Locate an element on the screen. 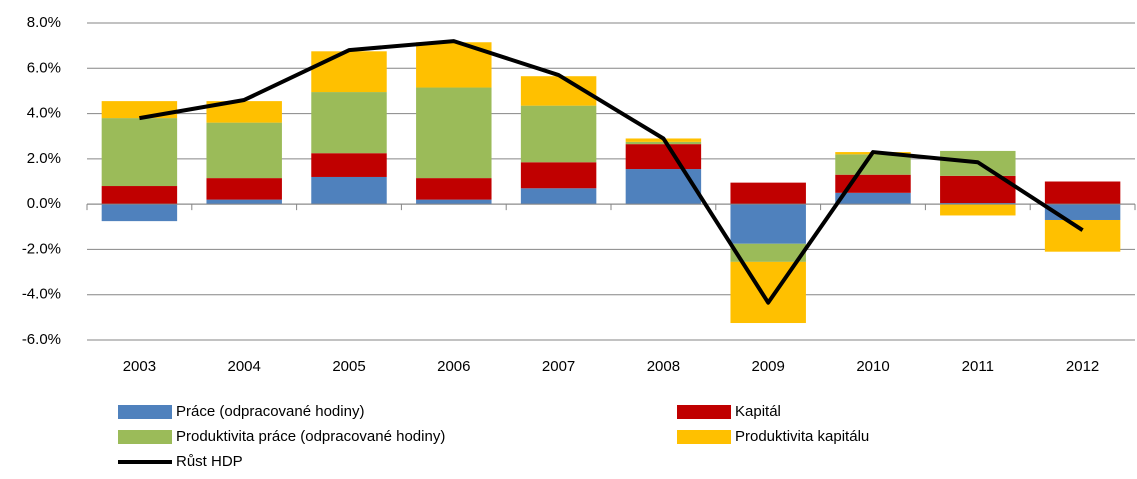 This screenshot has height=479, width=1137. x-tick-label: 2011 is located at coordinates (978, 366).